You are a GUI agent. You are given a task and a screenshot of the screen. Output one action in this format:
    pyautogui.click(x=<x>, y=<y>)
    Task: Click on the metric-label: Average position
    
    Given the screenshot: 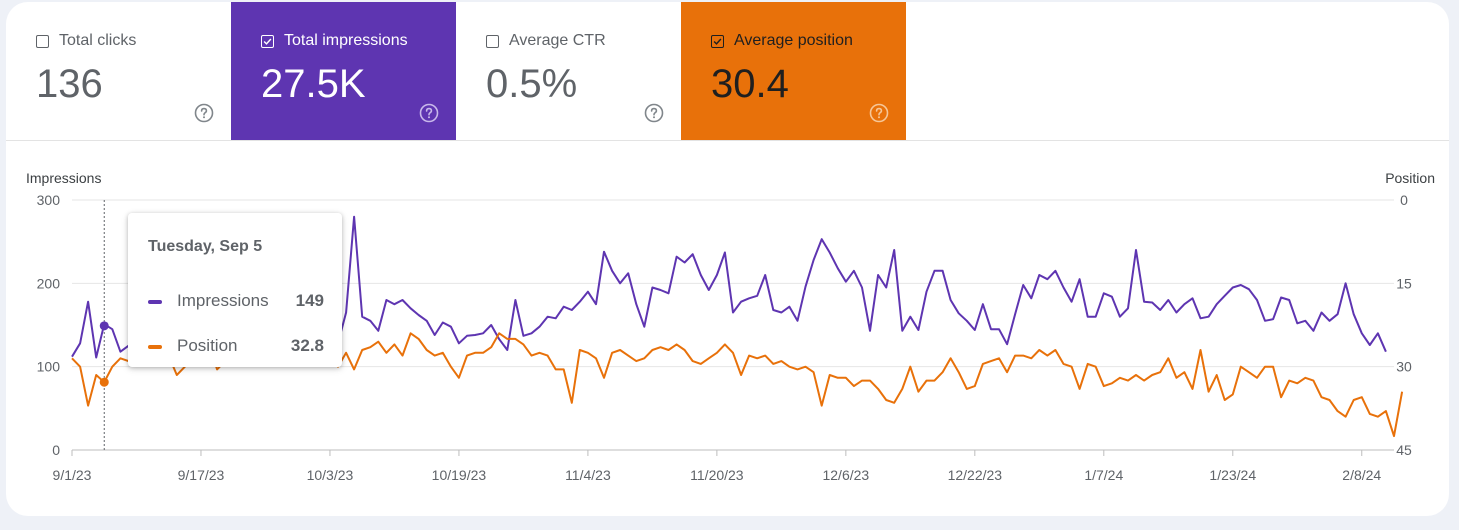 What is the action you would take?
    pyautogui.click(x=793, y=40)
    